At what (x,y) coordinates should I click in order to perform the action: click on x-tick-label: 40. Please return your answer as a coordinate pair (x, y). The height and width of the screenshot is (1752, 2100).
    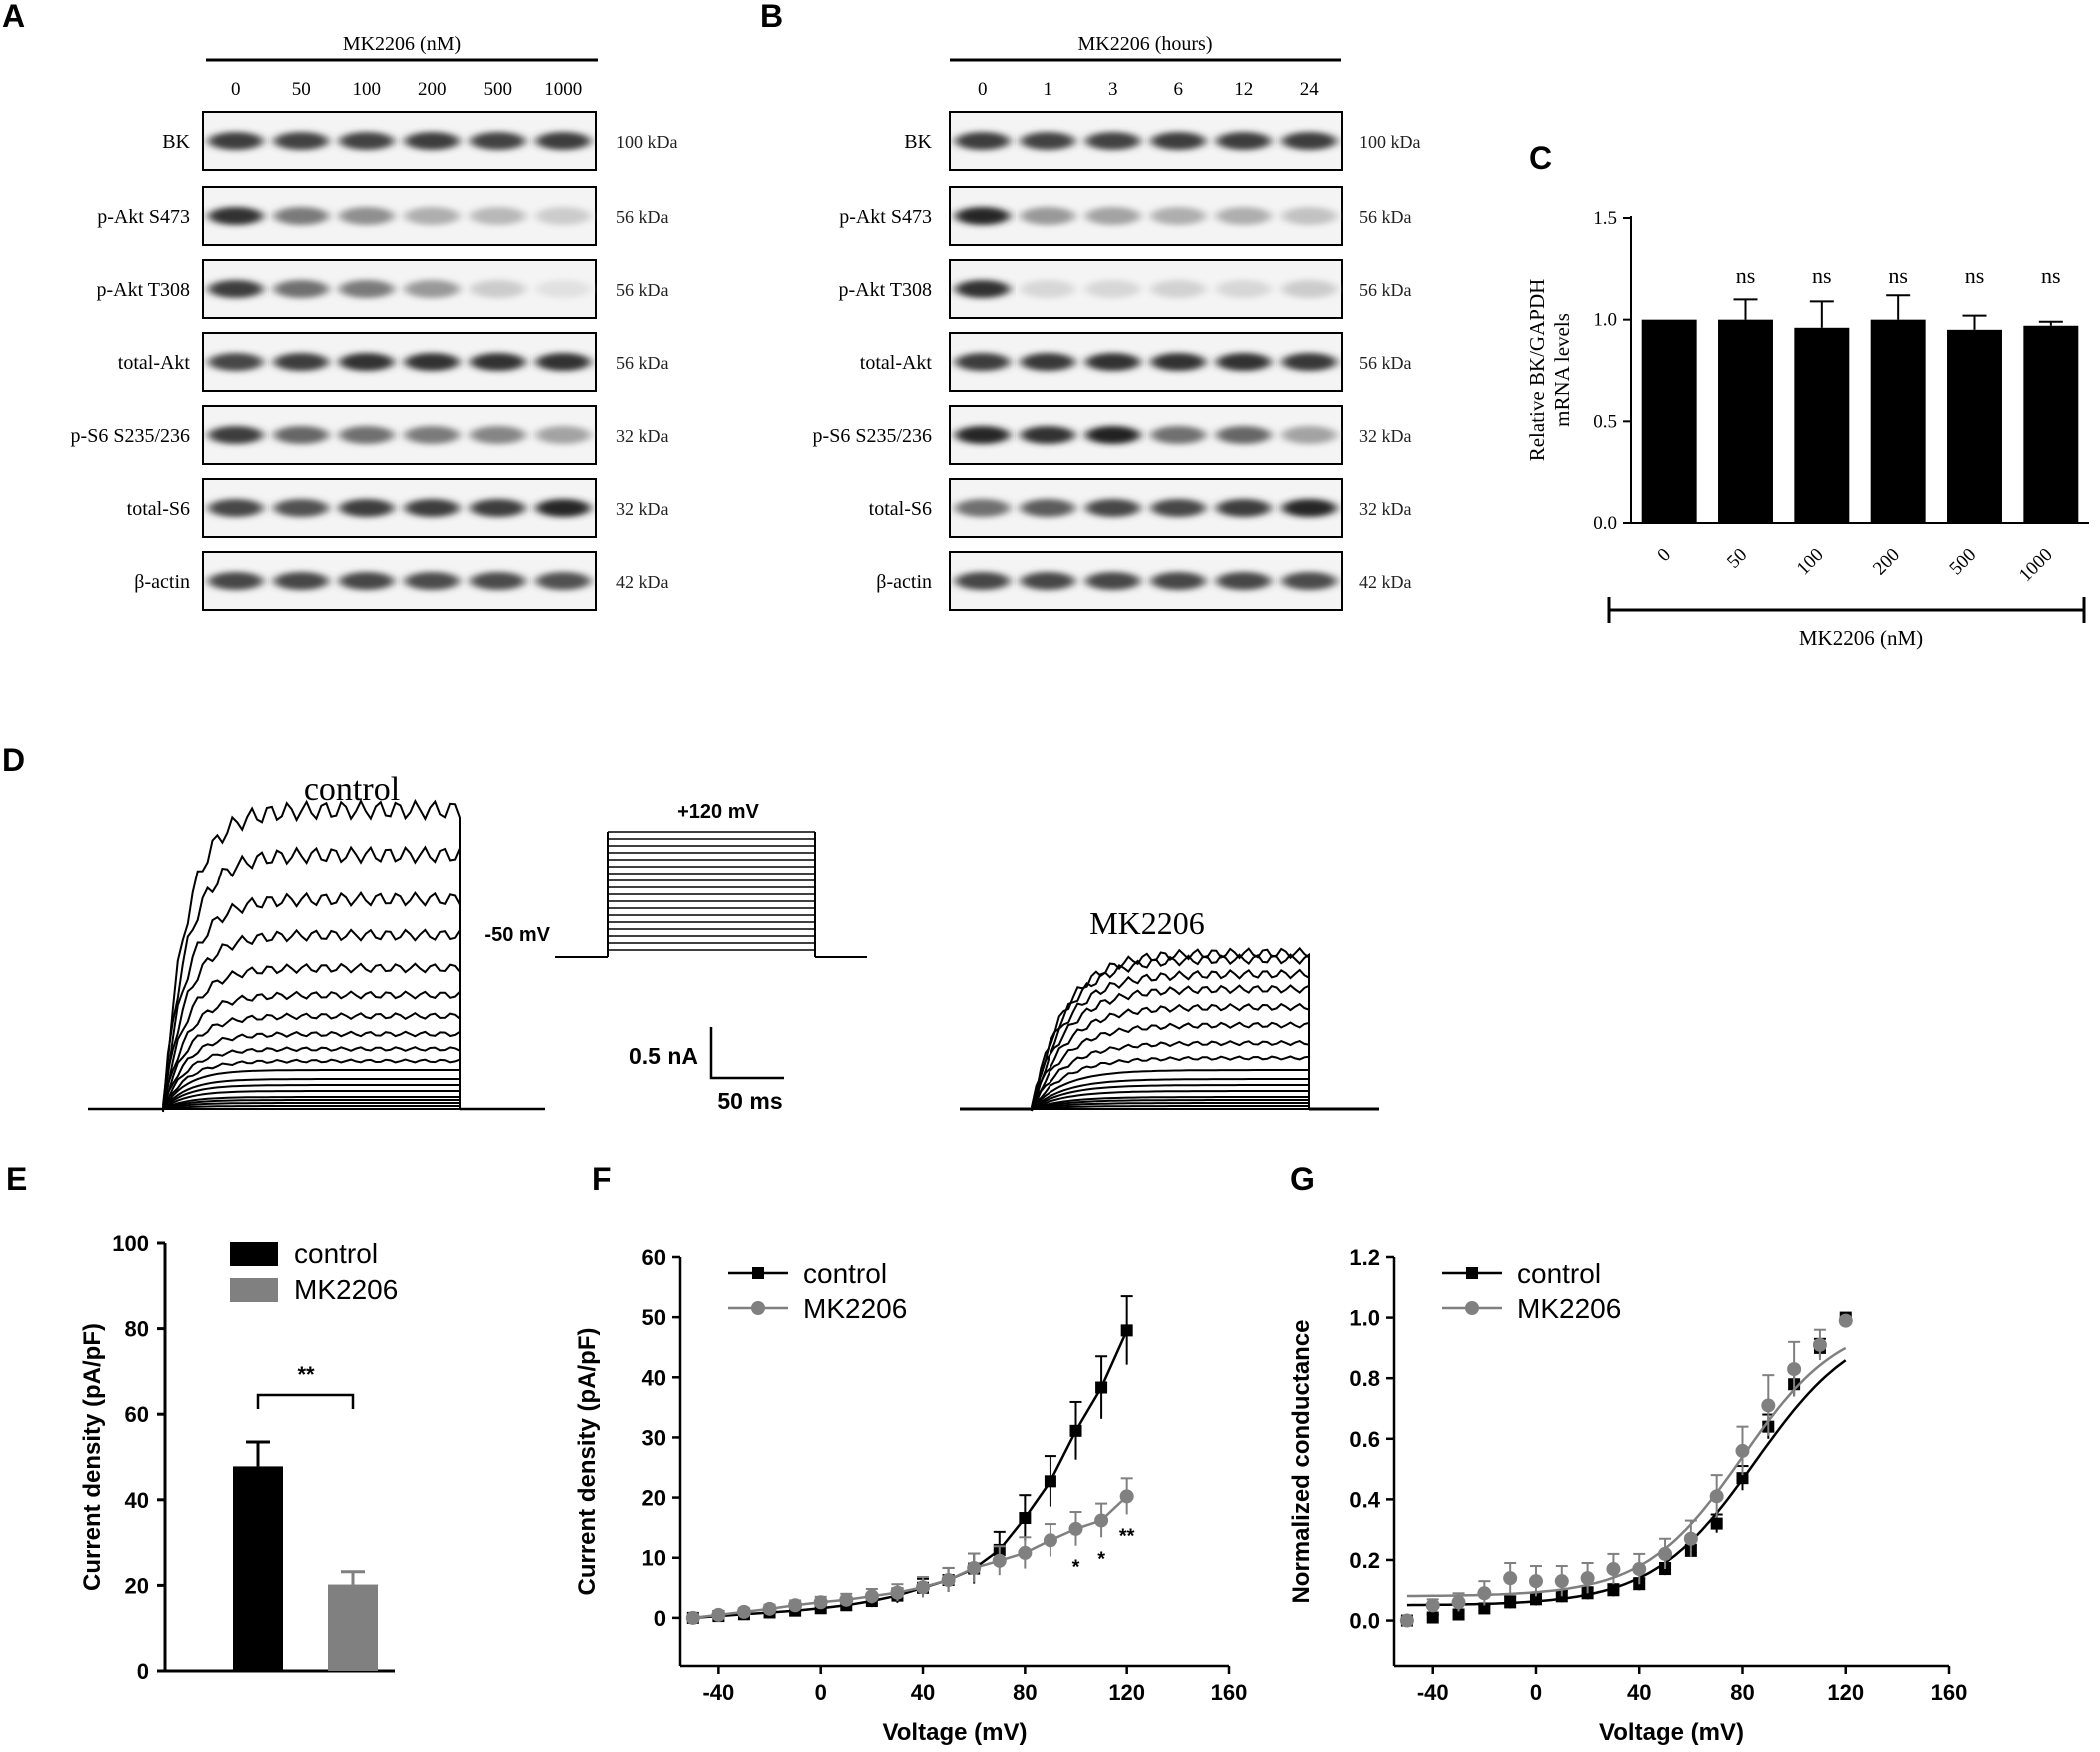
    Looking at the image, I should click on (923, 1692).